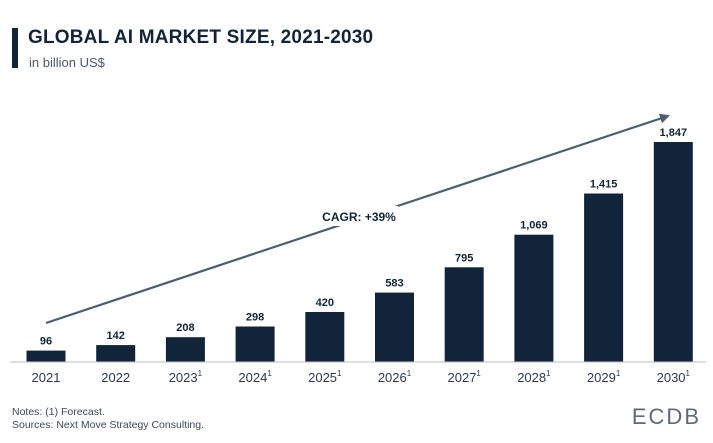 This screenshot has width=713, height=443. I want to click on chart-subtitle: in billion US$, so click(67, 62).